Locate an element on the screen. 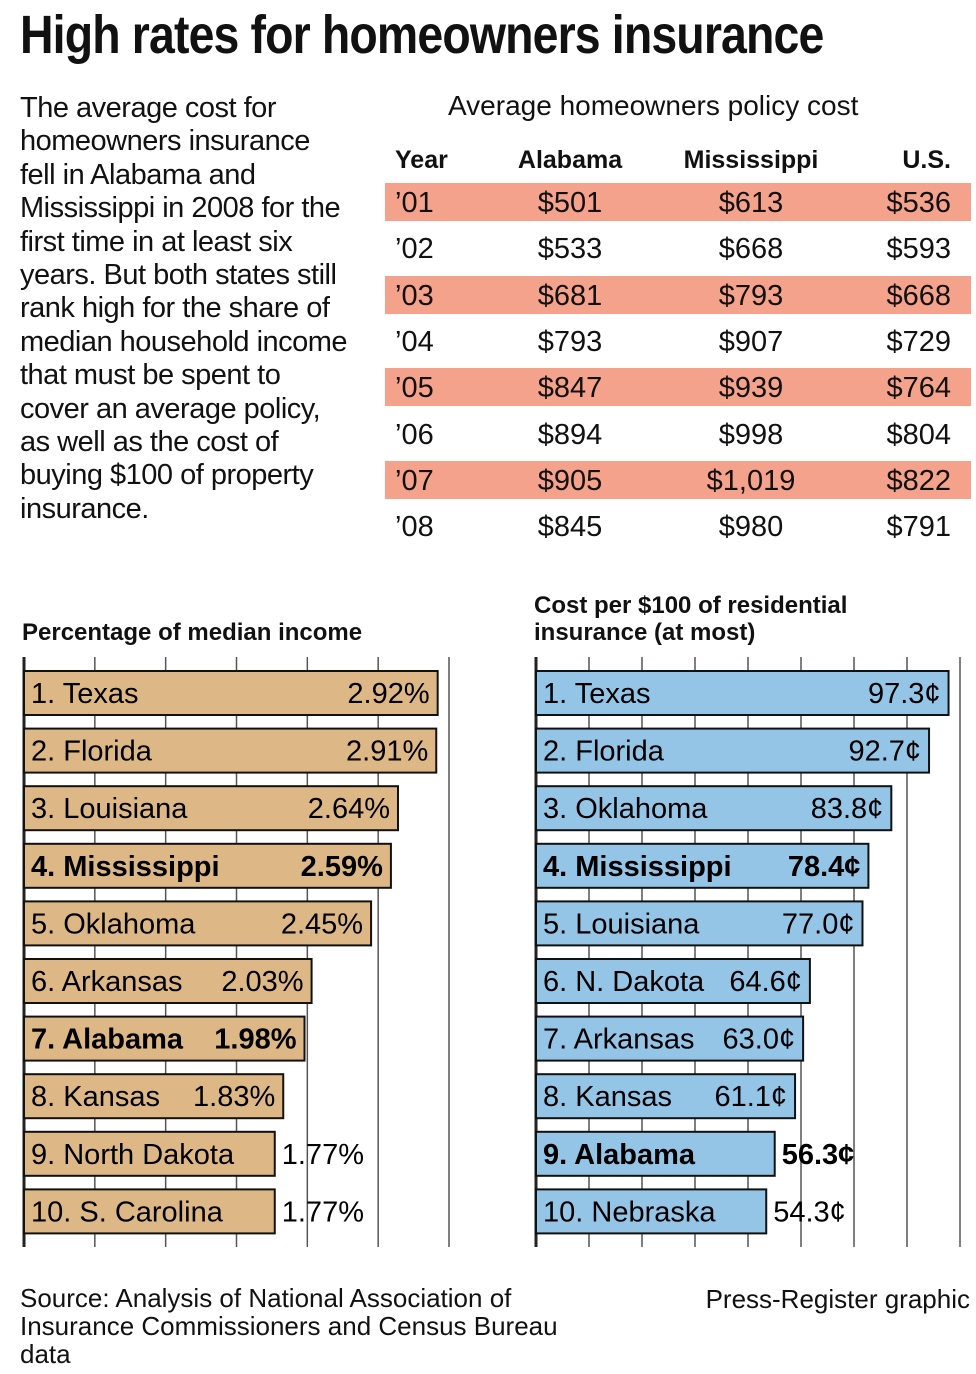  table-row: ’04 $793 $907 $729 is located at coordinates (678, 341).